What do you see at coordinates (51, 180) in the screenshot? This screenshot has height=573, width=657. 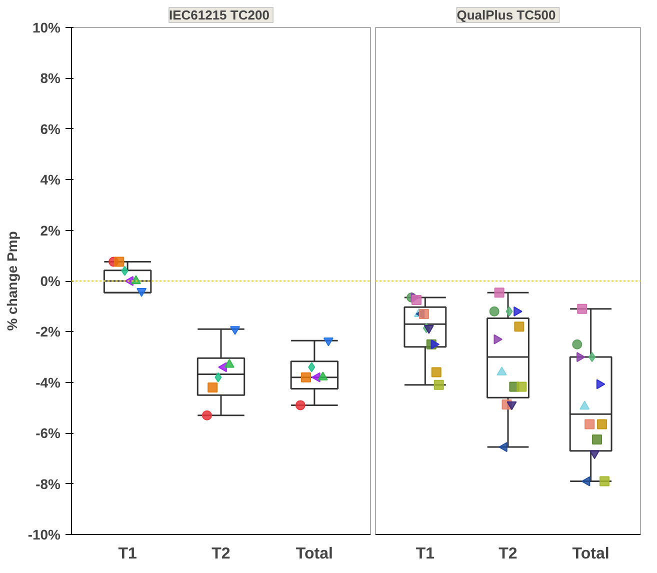 I see `y-tick-label: 4%` at bounding box center [51, 180].